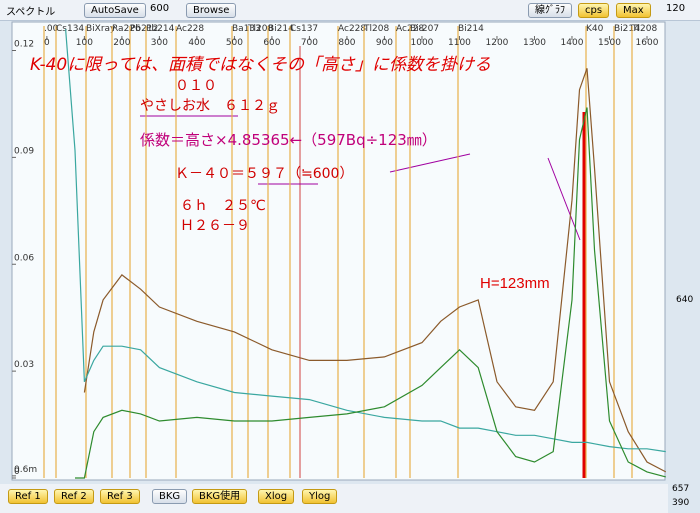 The height and width of the screenshot is (513, 700). Describe the element at coordinates (160, 29) in the screenshot. I see `nuclide-label: Pb214` at that location.